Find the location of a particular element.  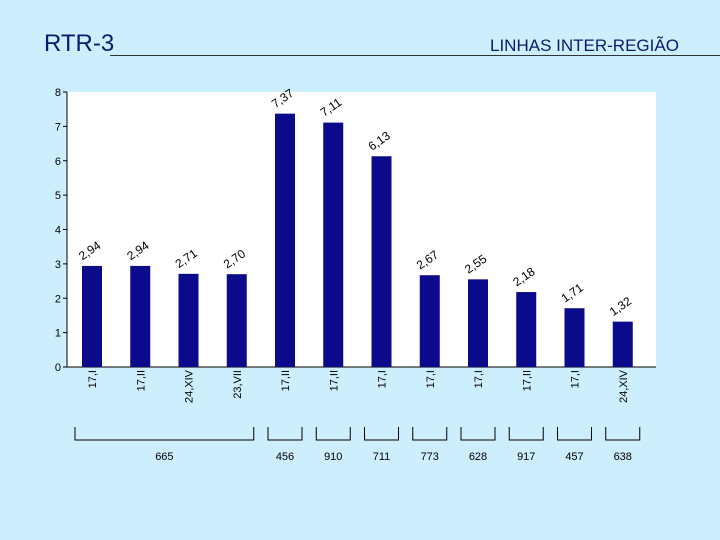

group-label: 773 is located at coordinates (430, 457).